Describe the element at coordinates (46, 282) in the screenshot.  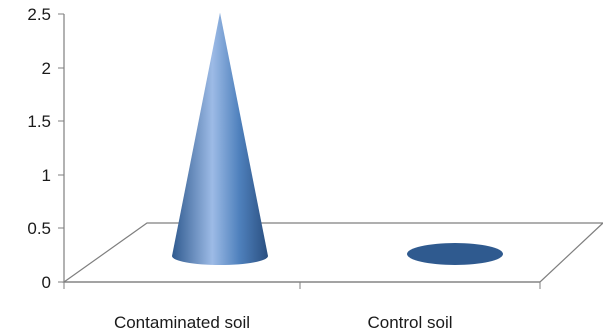
I see `y-tick-label: 0` at that location.